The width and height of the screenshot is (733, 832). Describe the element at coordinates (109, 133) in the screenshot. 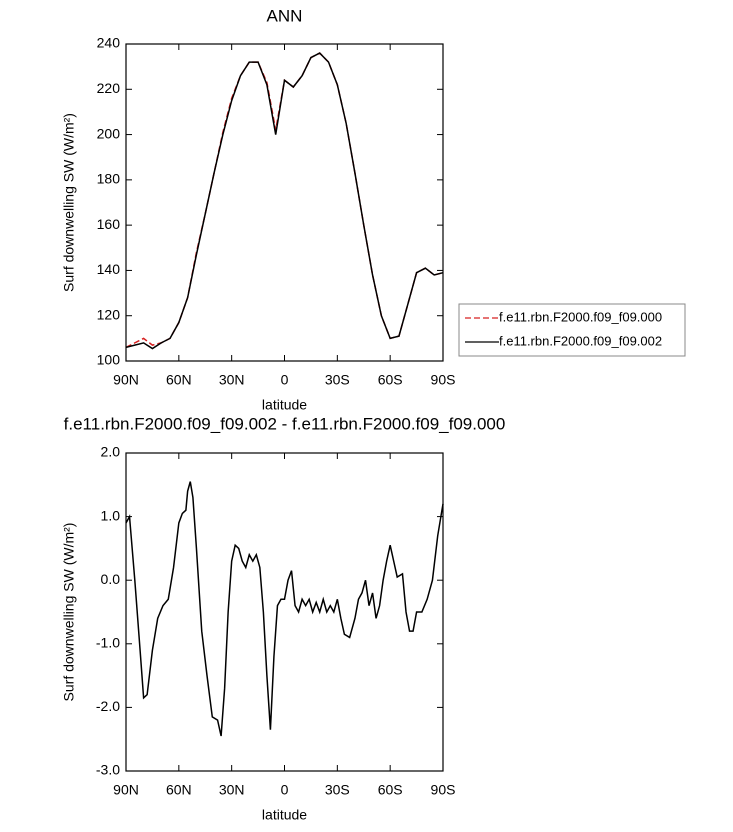

I see `y-tick-label: 200` at that location.